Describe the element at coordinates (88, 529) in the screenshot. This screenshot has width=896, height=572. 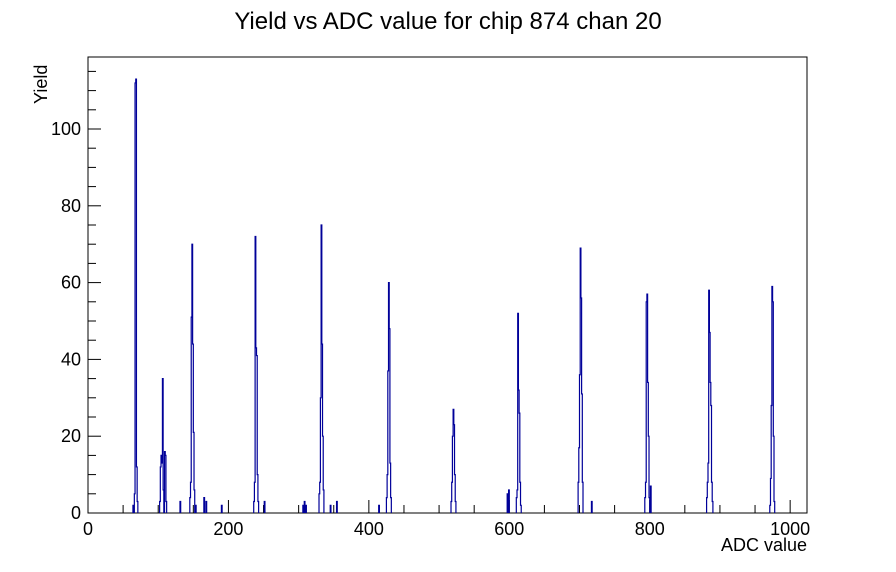
I see `x-tick-label: 0` at that location.